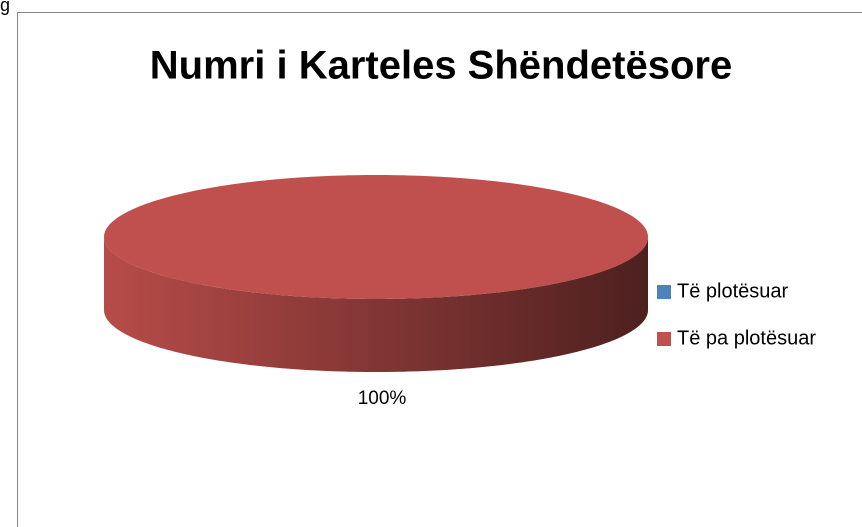  I want to click on slice, so click(376, 237).